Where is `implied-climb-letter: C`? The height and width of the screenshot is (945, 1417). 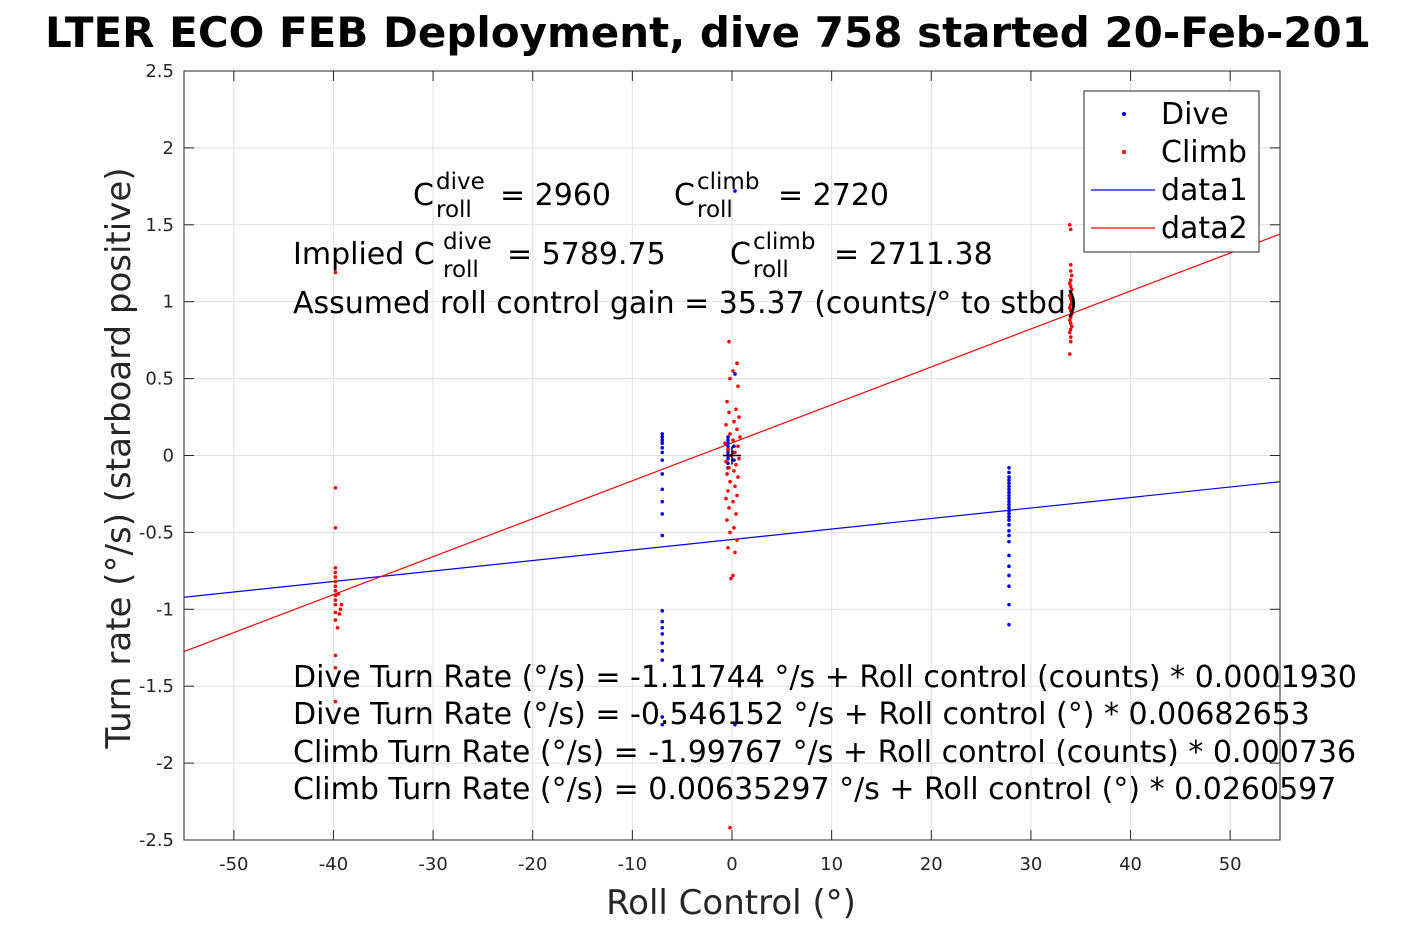 implied-climb-letter: C is located at coordinates (740, 254).